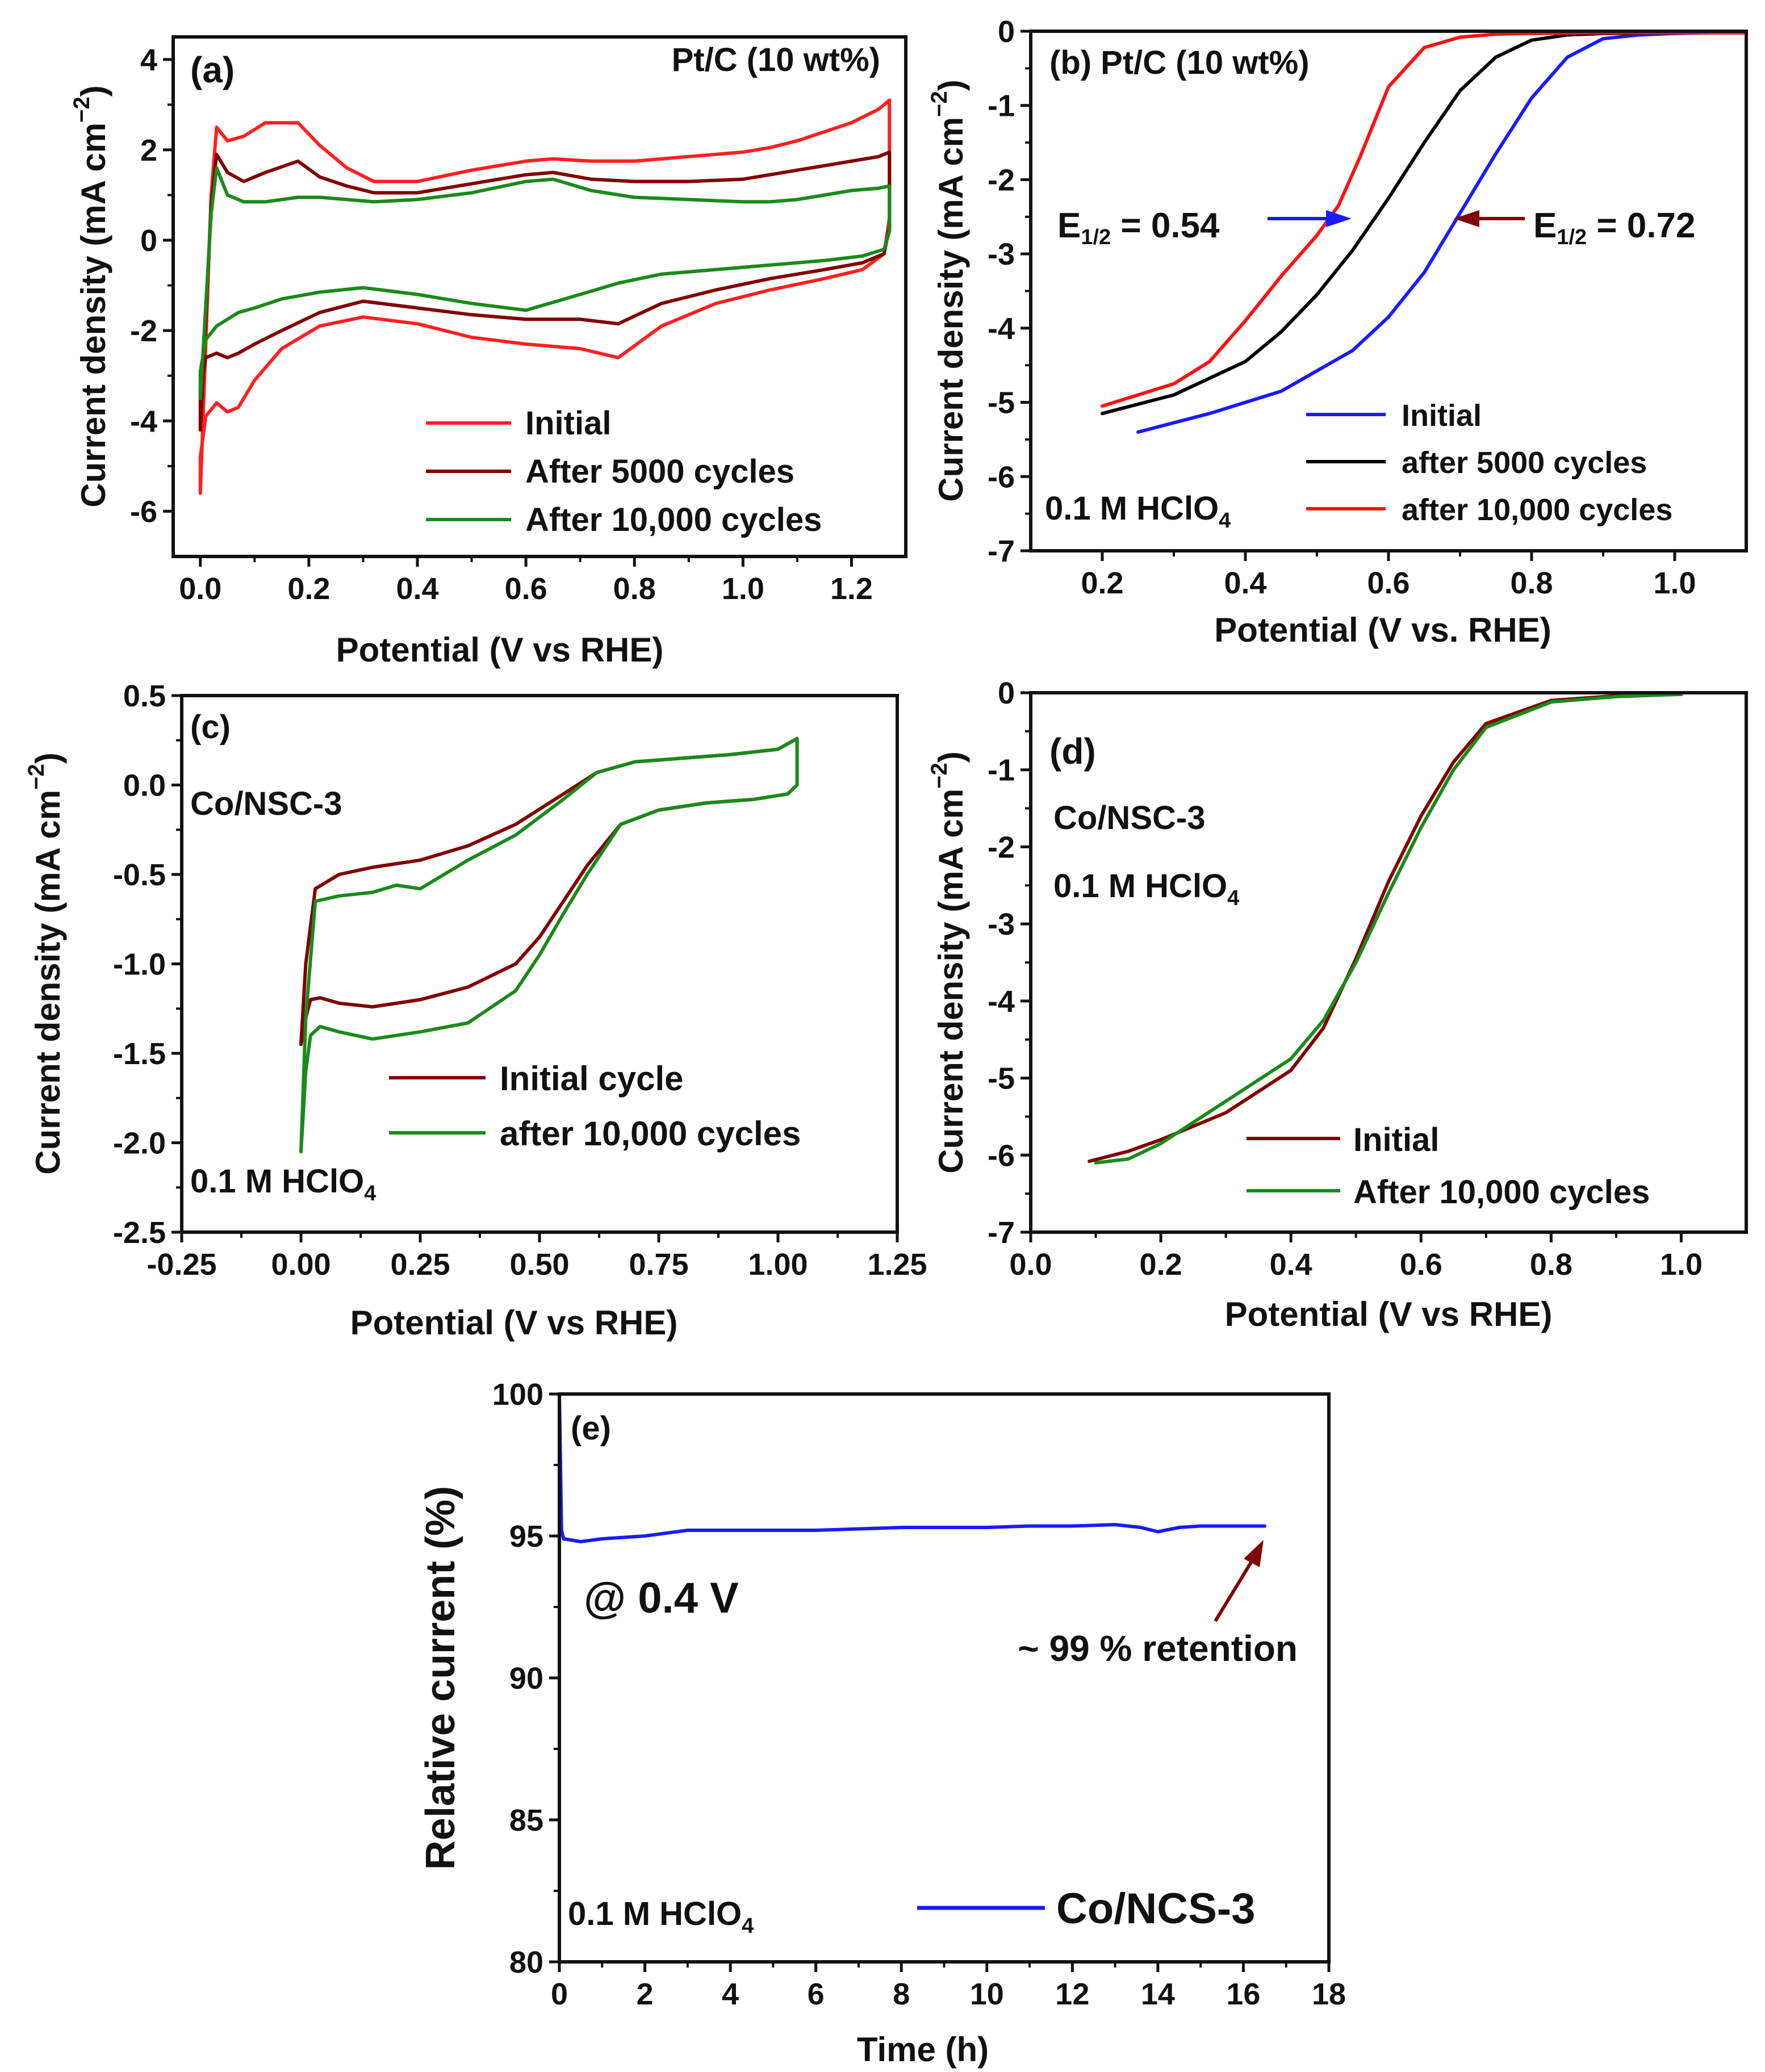 The height and width of the screenshot is (2072, 1765). Describe the element at coordinates (148, 241) in the screenshot. I see `panel-a-ytick-label-3: 0` at that location.